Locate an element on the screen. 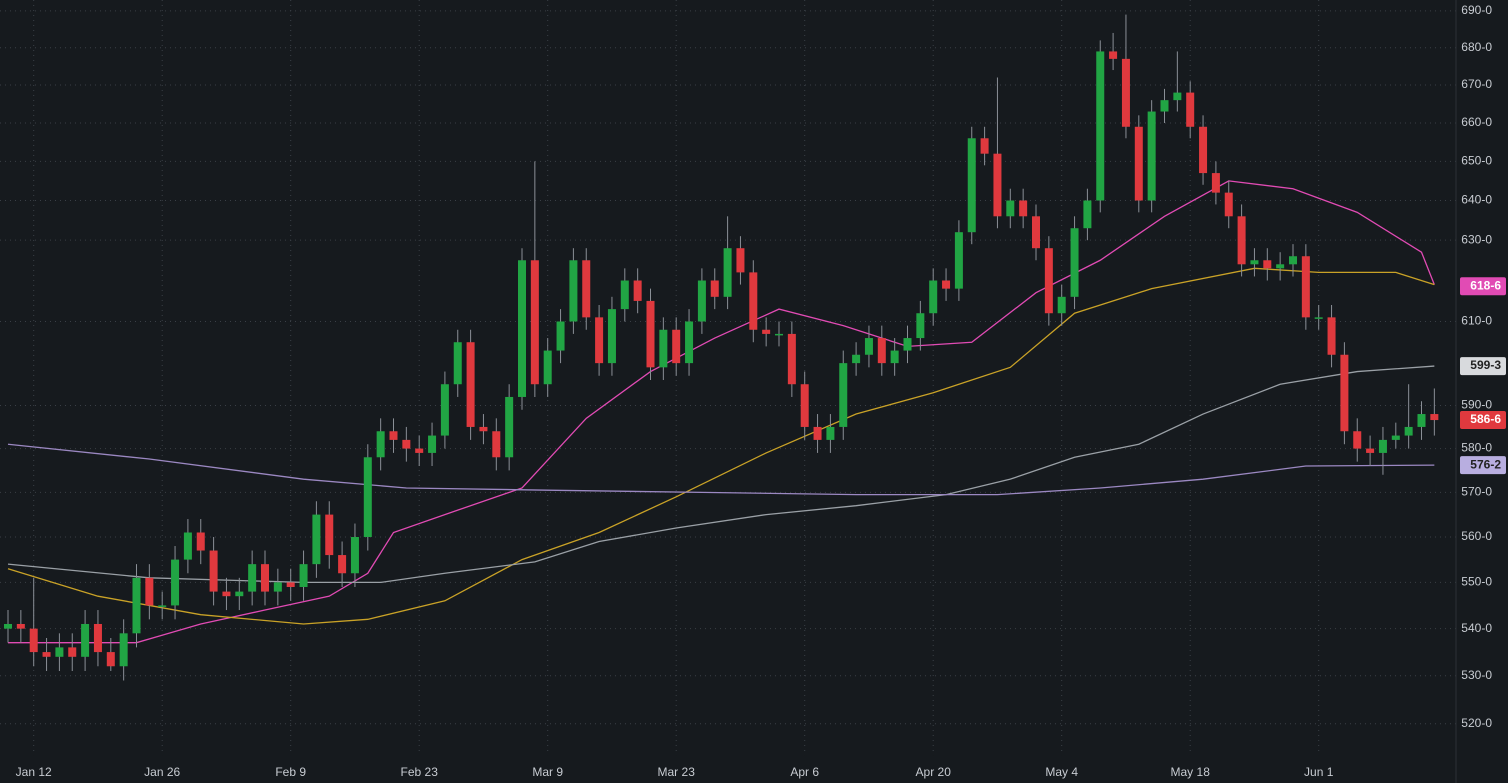 The image size is (1508, 783). y-tick-label: 670-0 is located at coordinates (1476, 84).